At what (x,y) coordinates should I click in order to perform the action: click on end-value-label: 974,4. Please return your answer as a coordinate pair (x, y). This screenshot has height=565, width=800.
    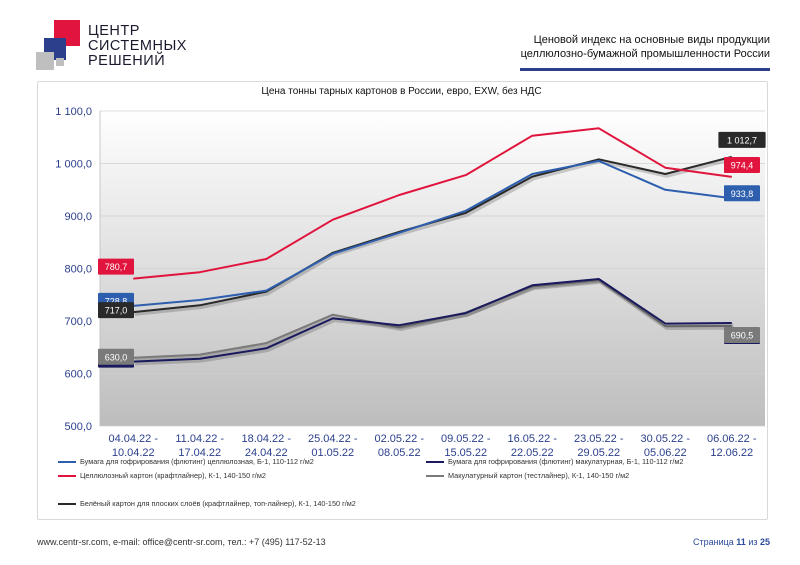
    Looking at the image, I should click on (742, 165).